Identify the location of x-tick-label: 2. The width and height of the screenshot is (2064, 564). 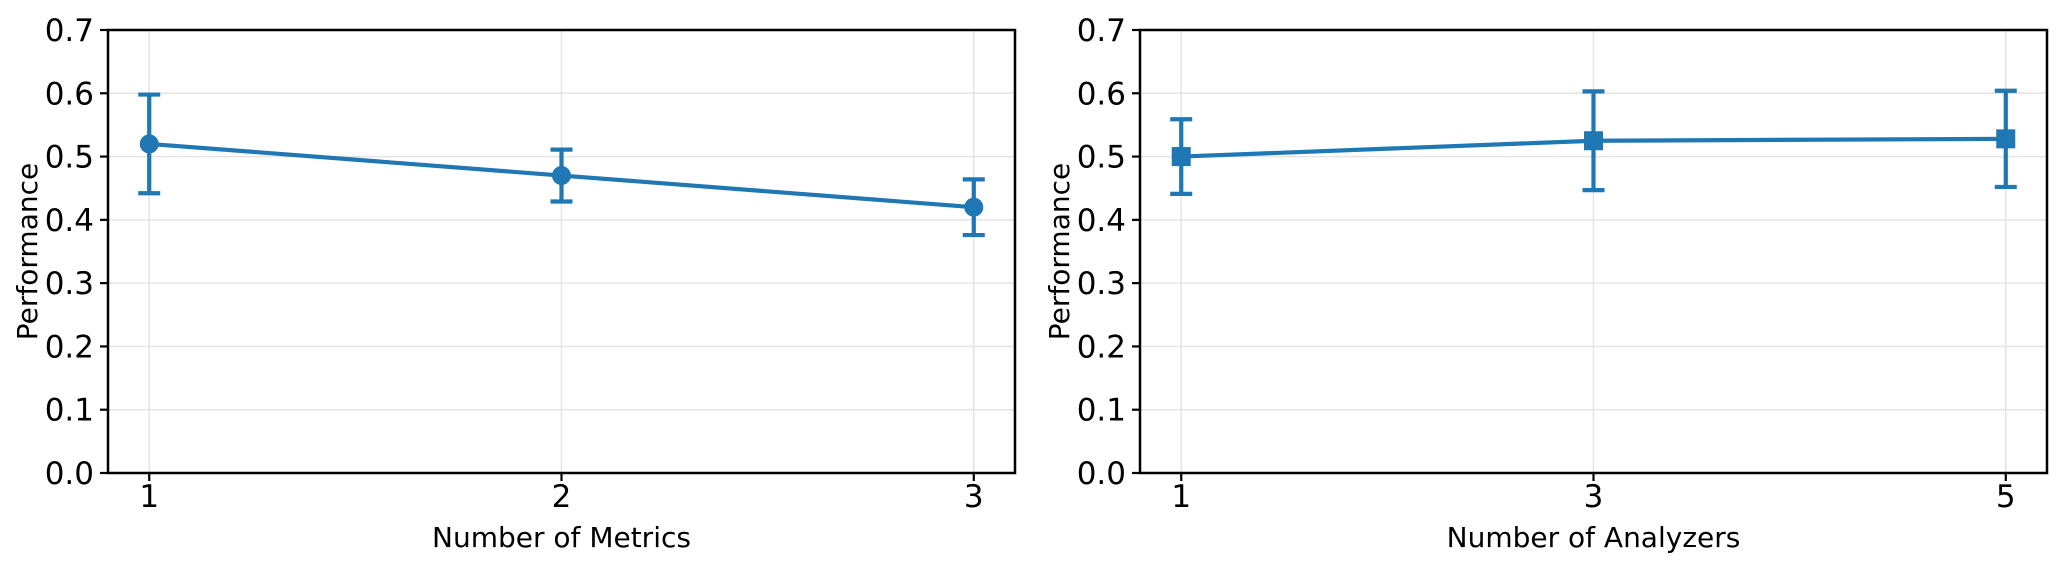
(562, 497).